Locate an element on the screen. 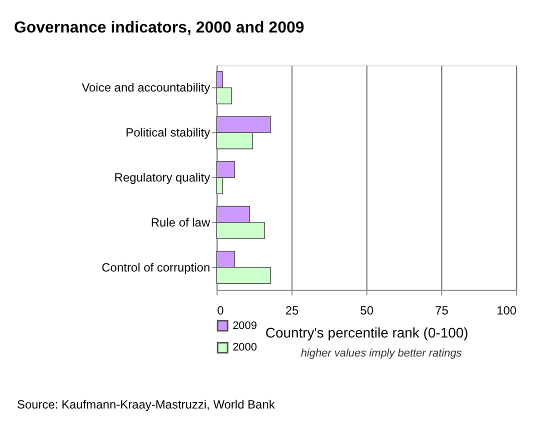 This screenshot has height=423, width=556. x-tick-label: 50 is located at coordinates (367, 310).